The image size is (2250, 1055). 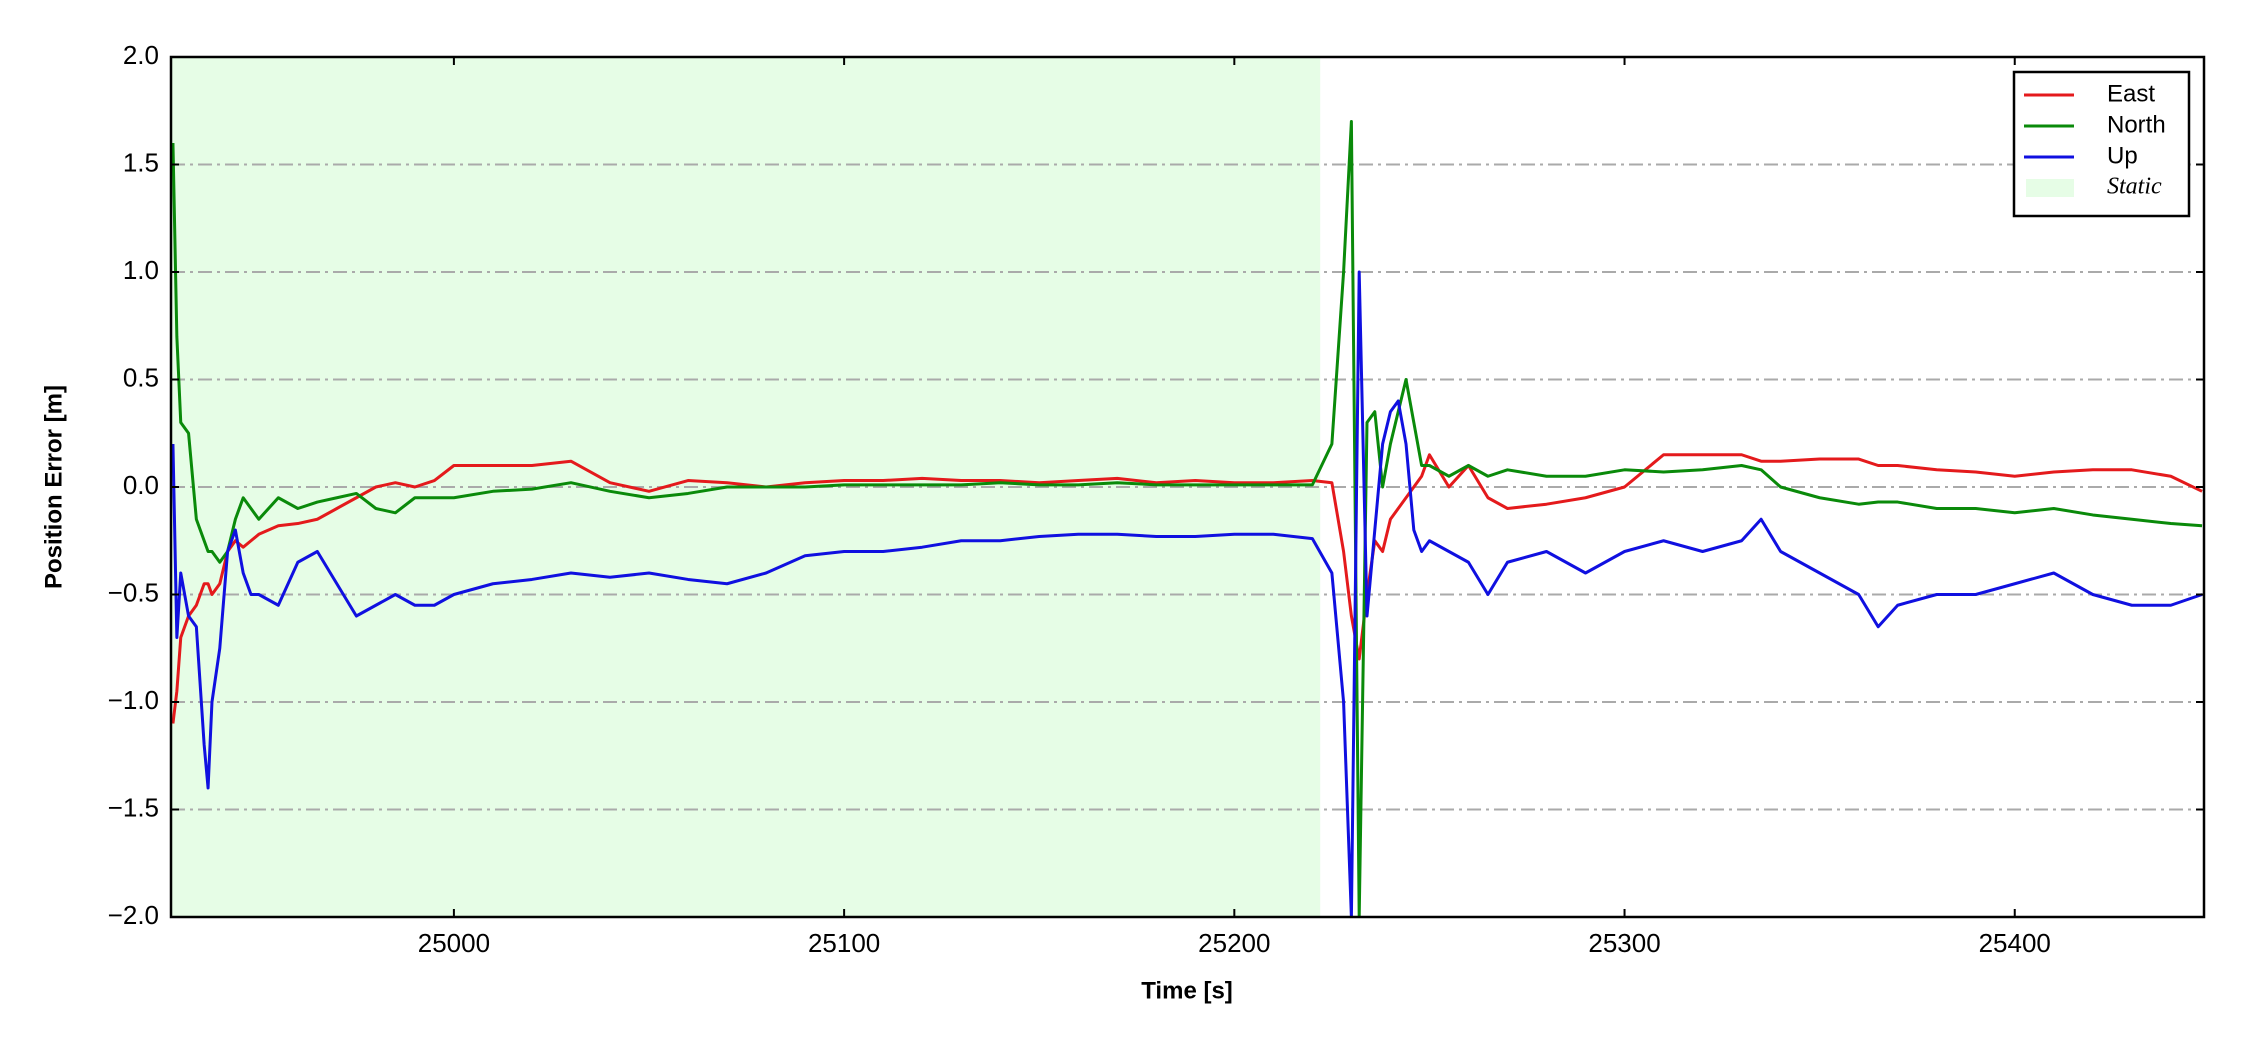 I want to click on y-axis-label: Position Error [m], so click(x=53, y=487).